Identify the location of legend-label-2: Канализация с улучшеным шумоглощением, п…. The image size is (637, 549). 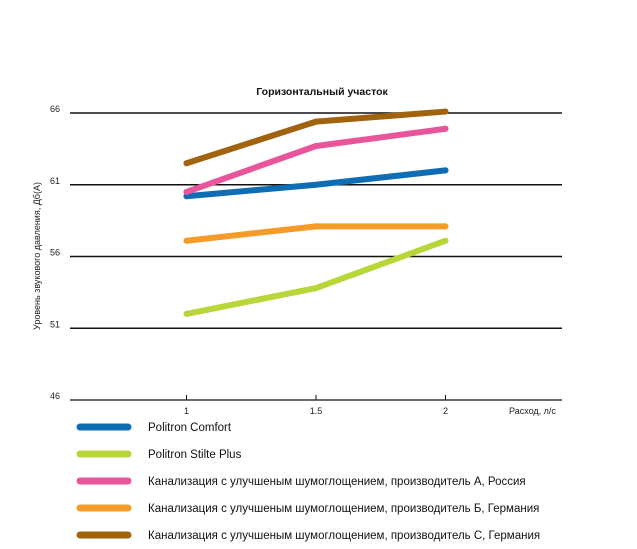
(337, 482).